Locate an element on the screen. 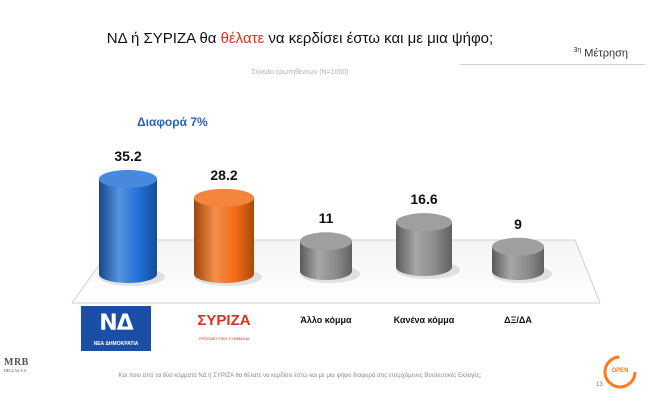  page-number: 13 is located at coordinates (599, 385).